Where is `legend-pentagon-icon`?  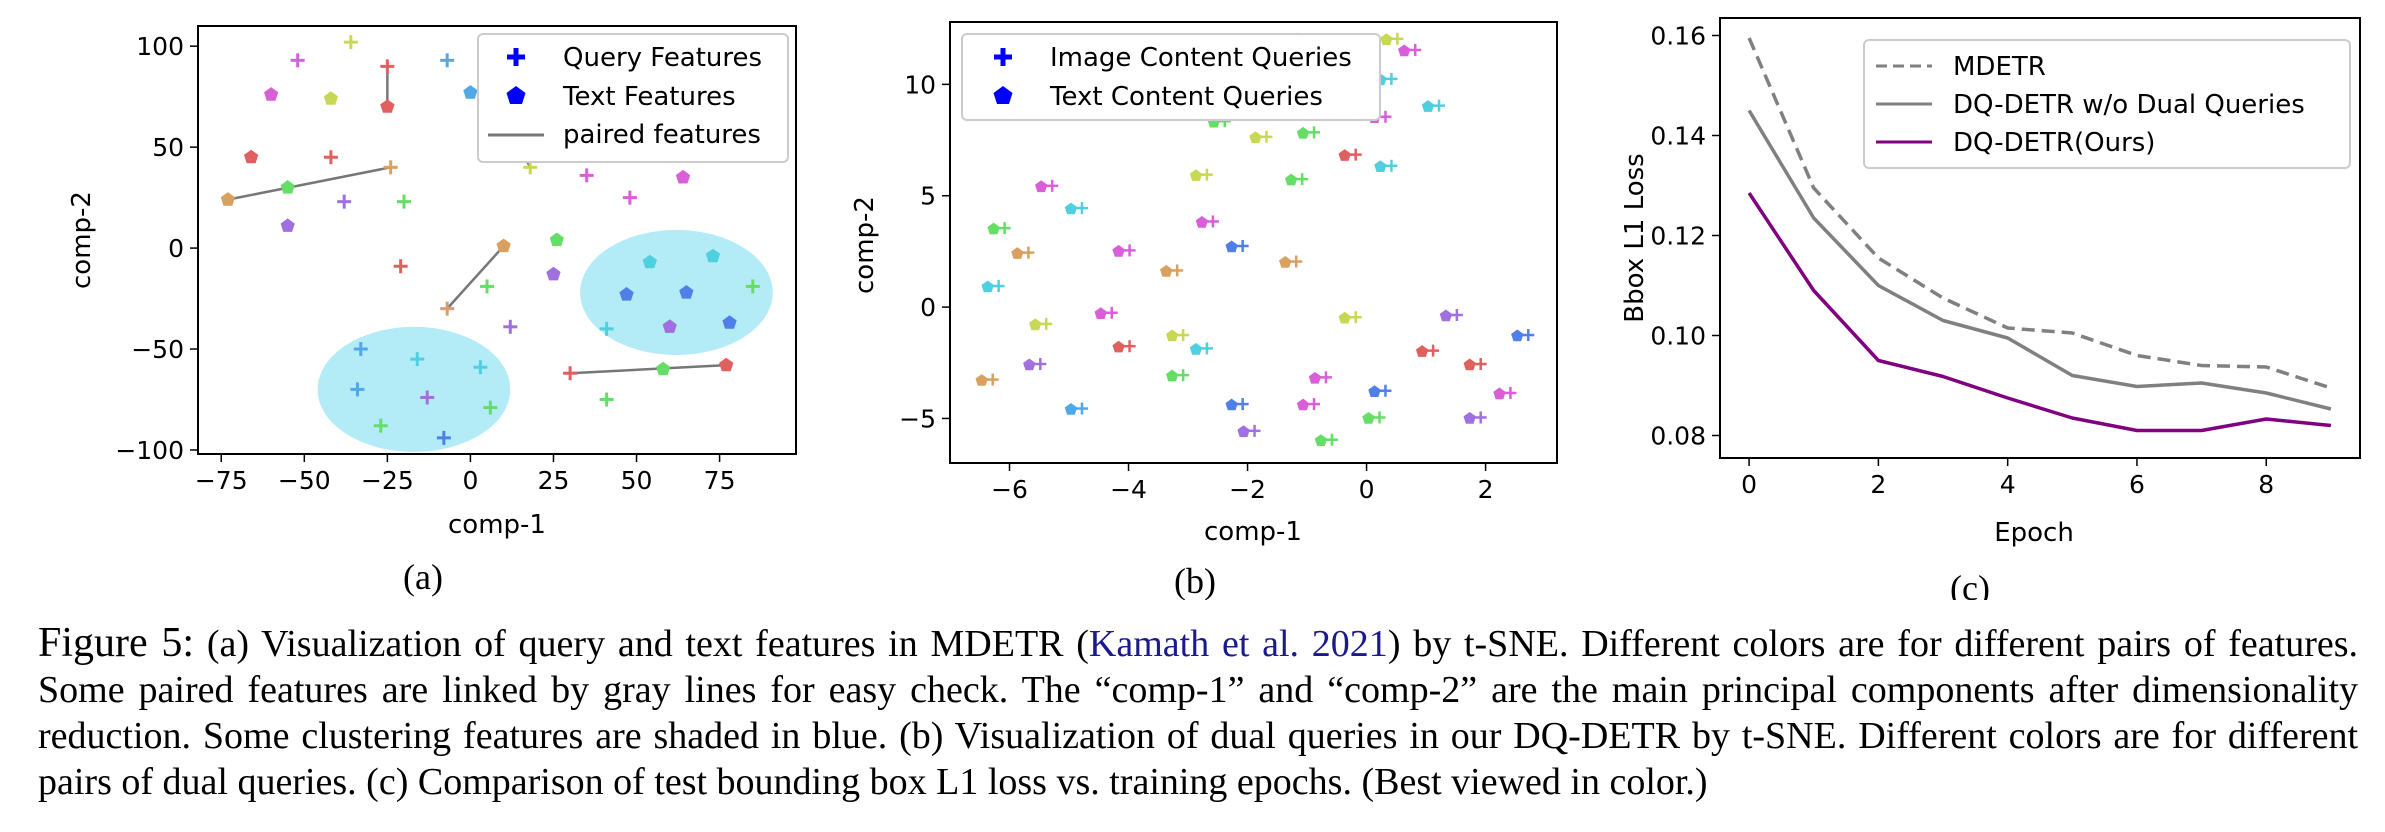 legend-pentagon-icon is located at coordinates (516, 95).